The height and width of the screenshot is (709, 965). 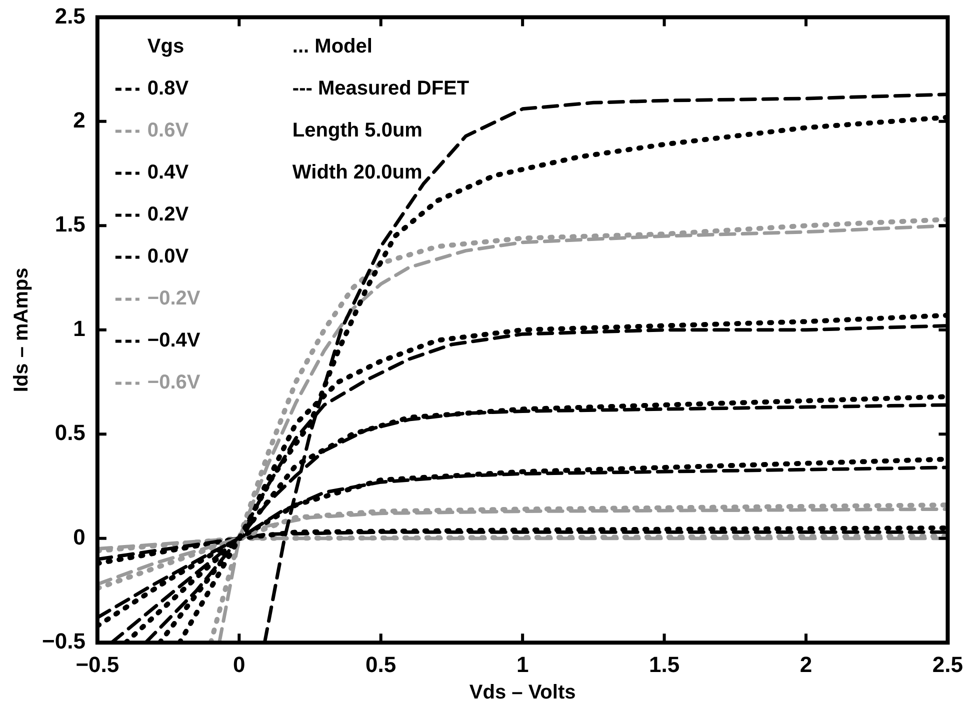 What do you see at coordinates (168, 215) in the screenshot?
I see `legend-label: 0.2V` at bounding box center [168, 215].